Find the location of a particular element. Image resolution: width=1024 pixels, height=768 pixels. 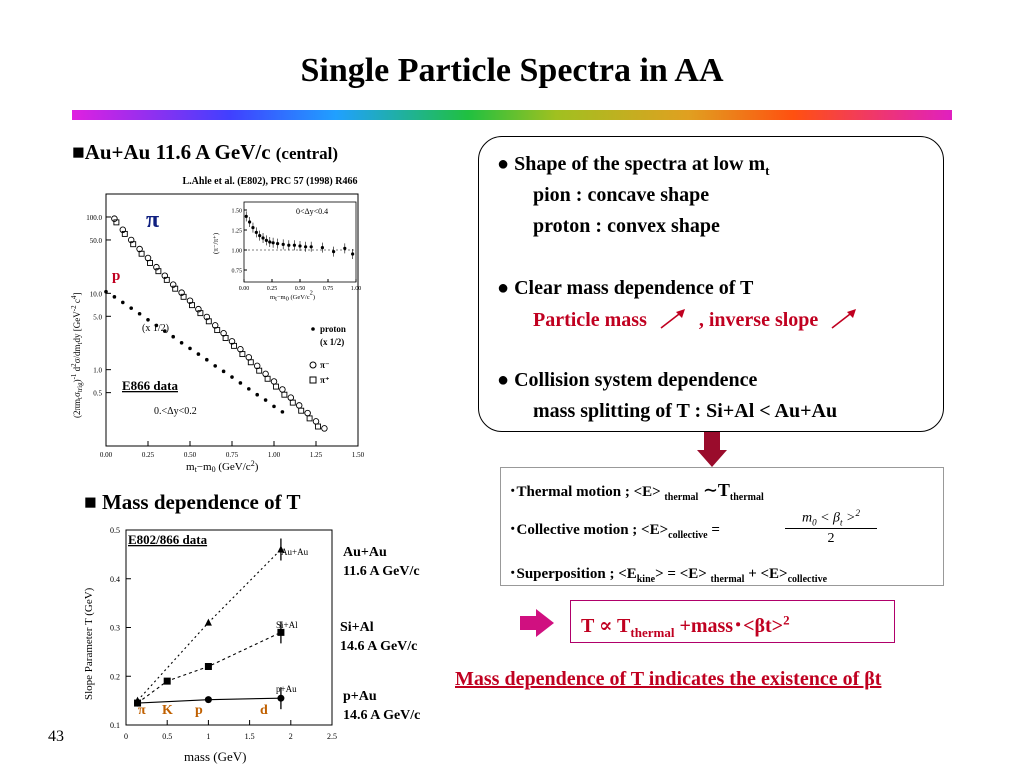

y-tick-label: 0.5 is located at coordinates (97, 394).